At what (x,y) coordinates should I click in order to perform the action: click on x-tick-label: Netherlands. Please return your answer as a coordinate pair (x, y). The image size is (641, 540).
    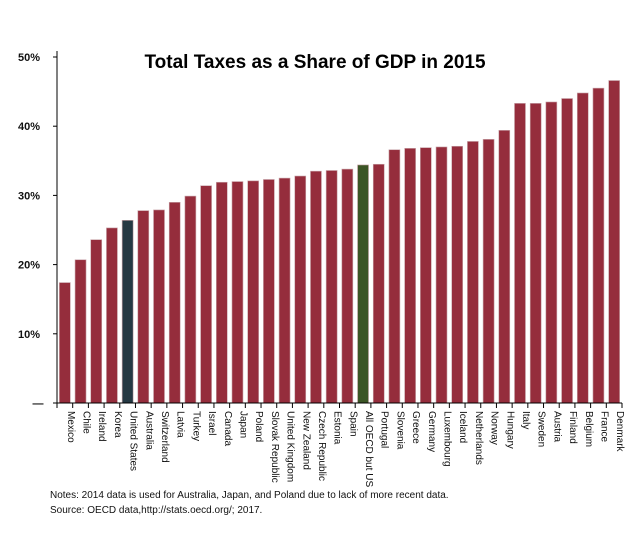
    Looking at the image, I should click on (478, 438).